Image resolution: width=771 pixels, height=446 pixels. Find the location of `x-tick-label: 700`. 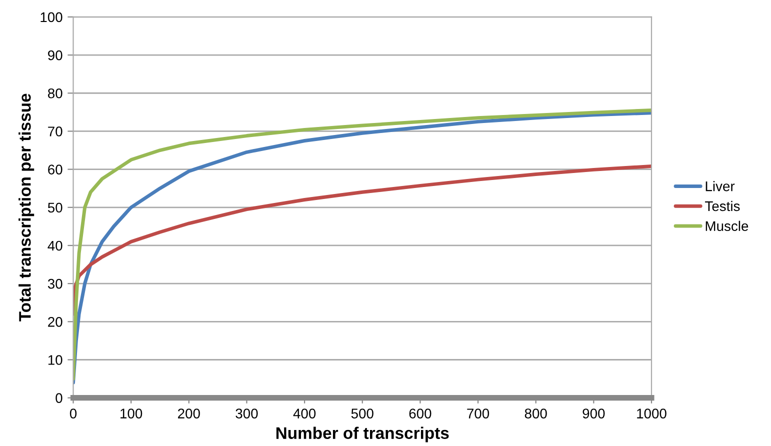

x-tick-label: 700 is located at coordinates (478, 413).